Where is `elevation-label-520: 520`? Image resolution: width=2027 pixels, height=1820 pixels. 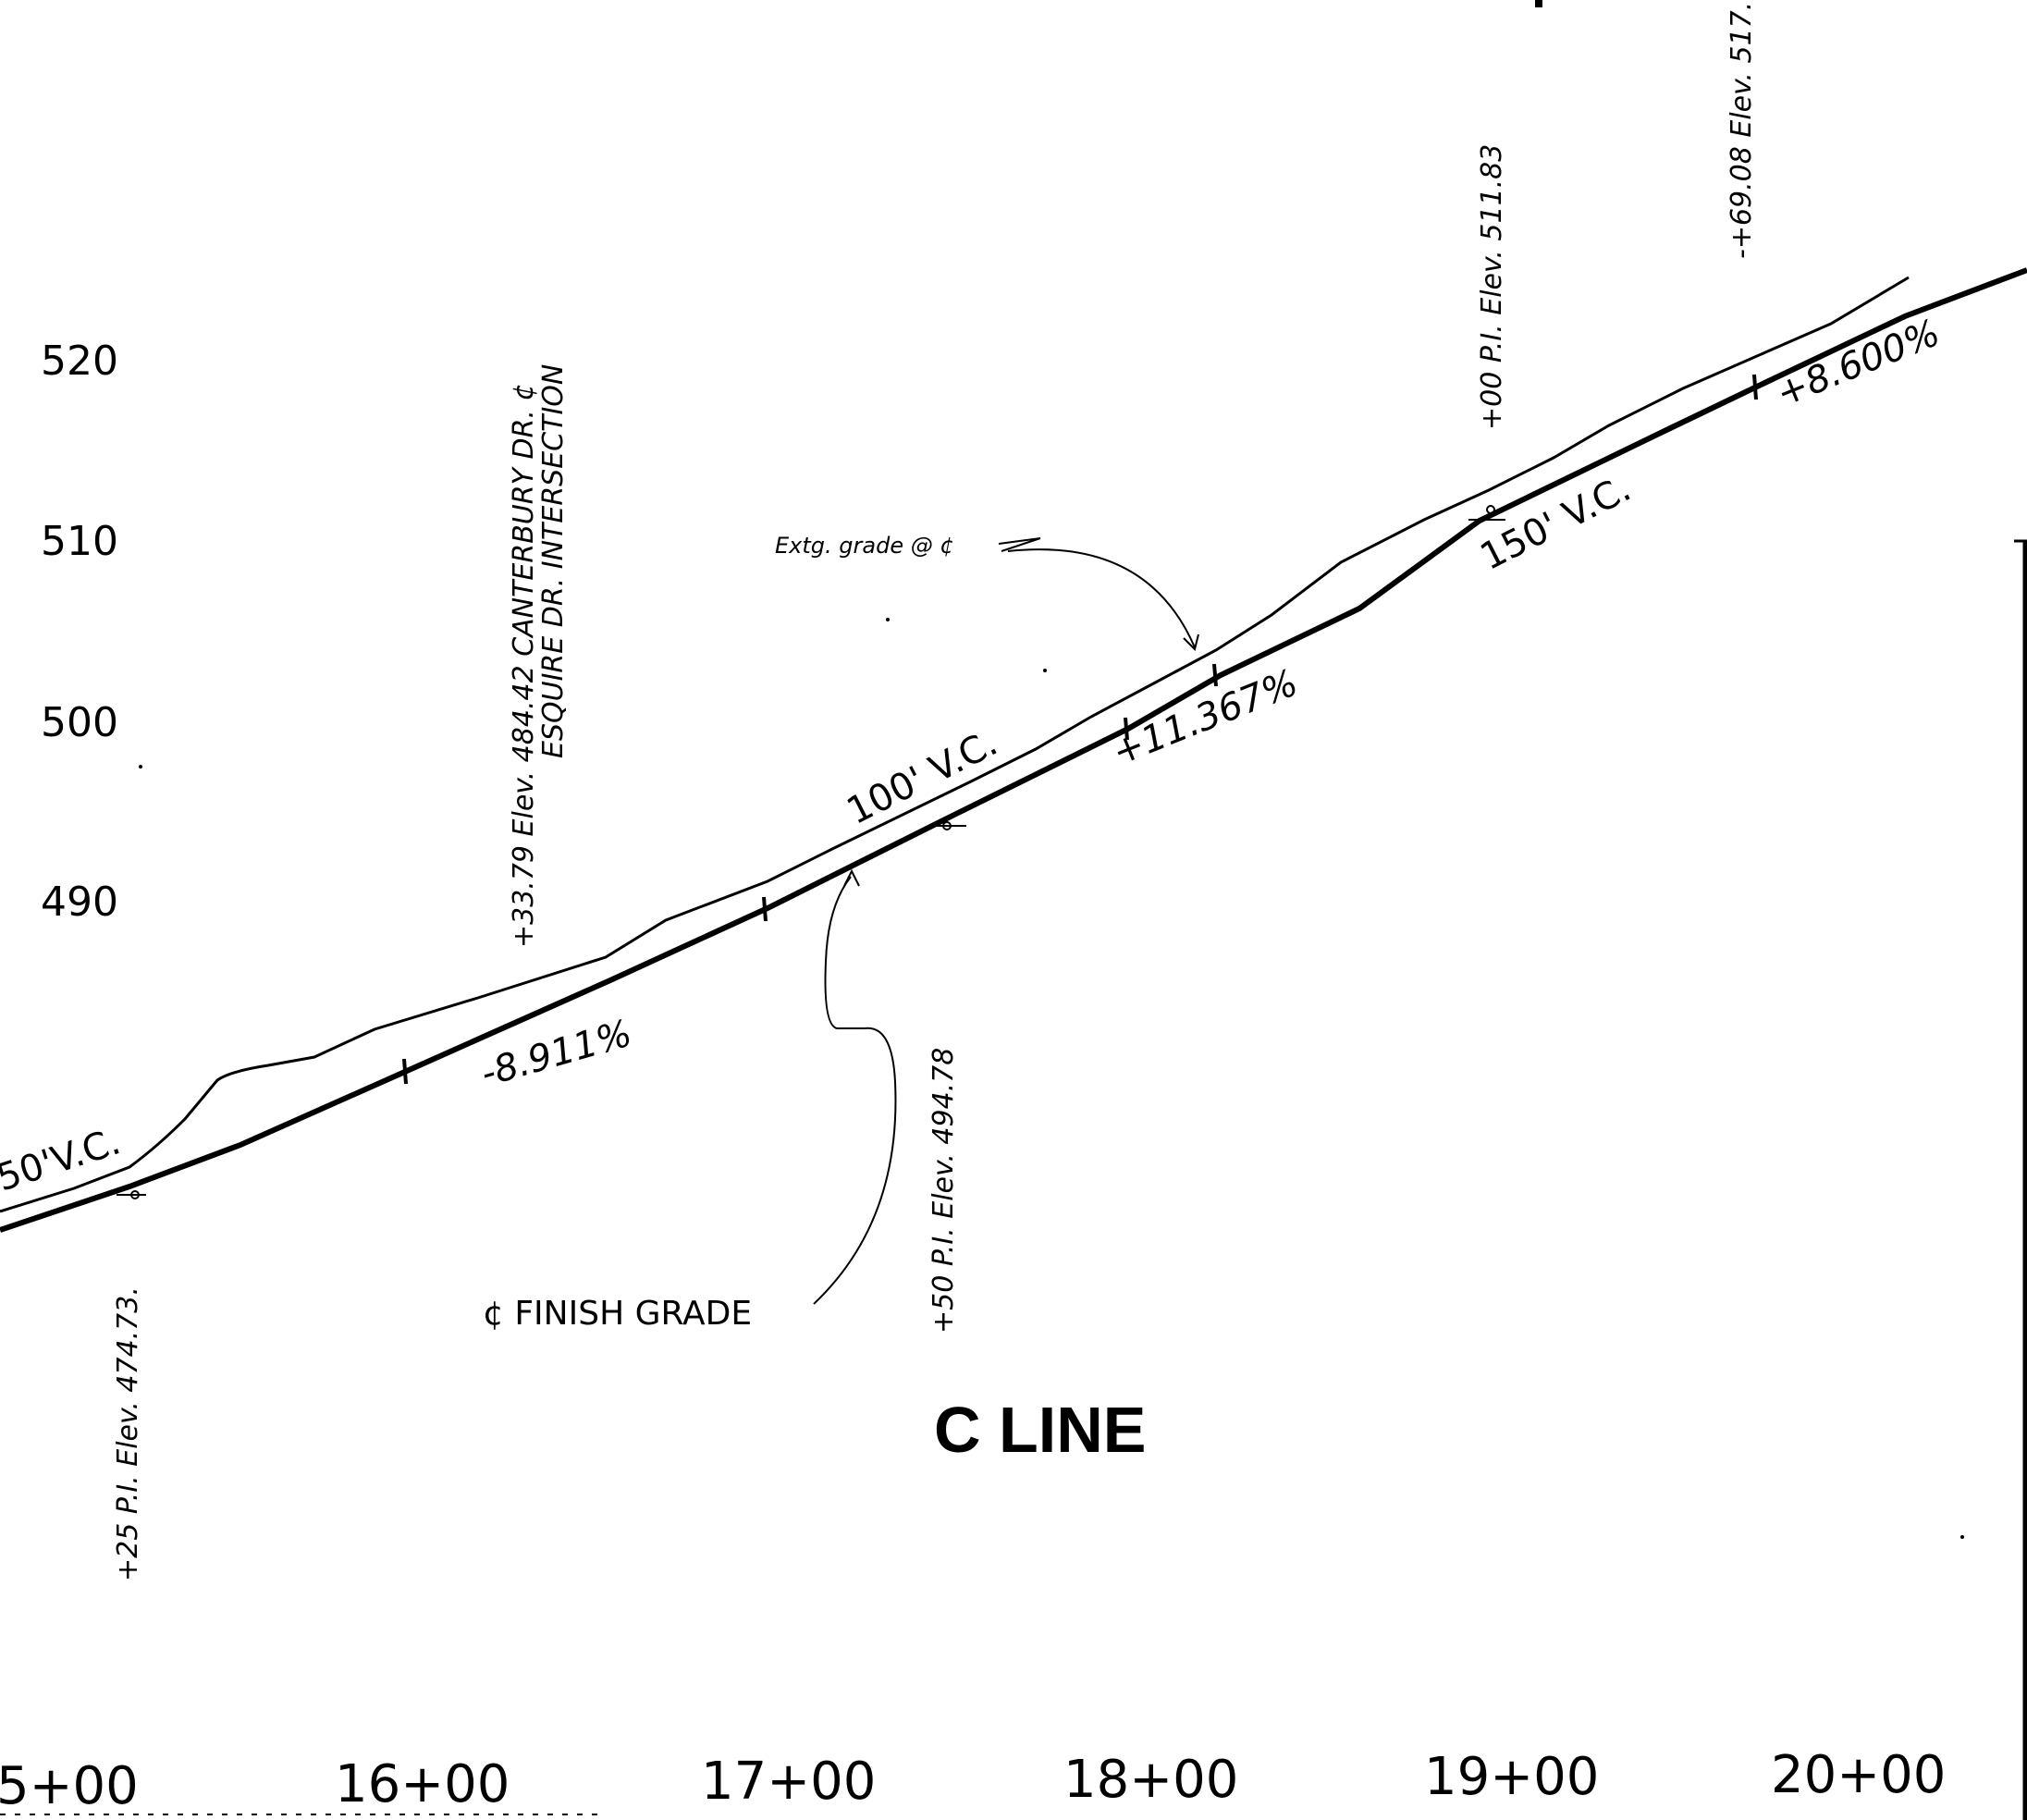
elevation-label-520: 520 is located at coordinates (79, 361).